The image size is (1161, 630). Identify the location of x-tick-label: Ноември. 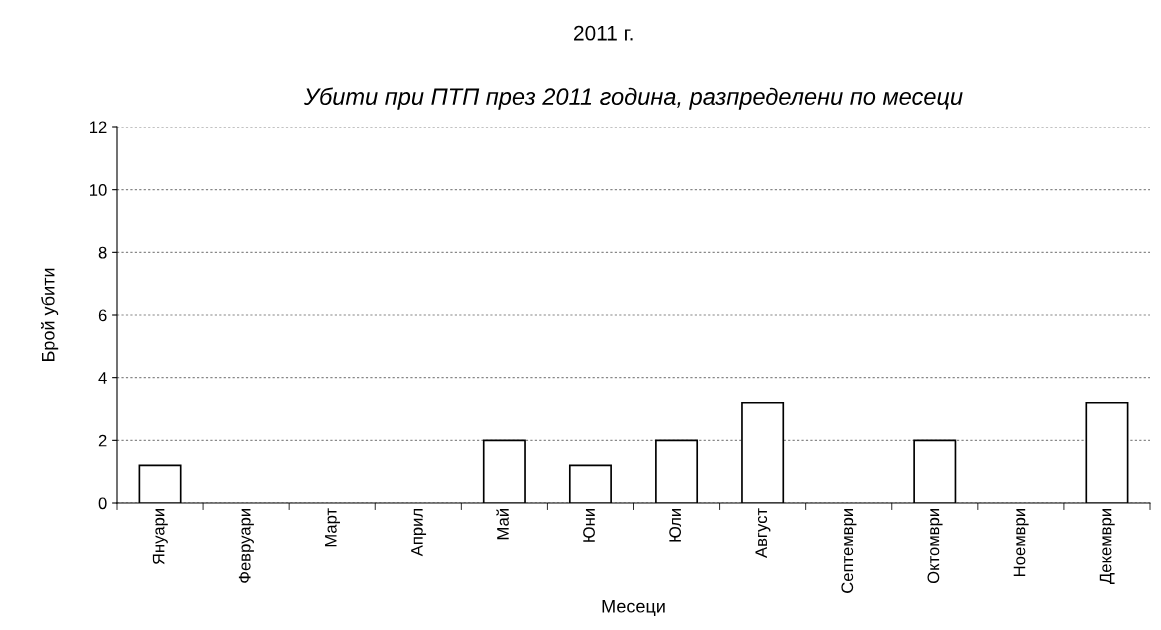
(1021, 542).